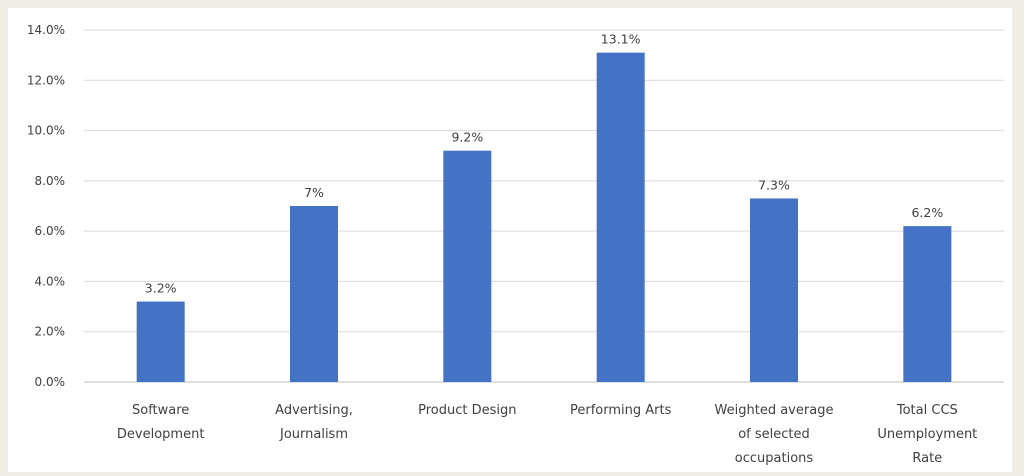  Describe the element at coordinates (50, 382) in the screenshot. I see `y-tick-label: 0.0%` at that location.